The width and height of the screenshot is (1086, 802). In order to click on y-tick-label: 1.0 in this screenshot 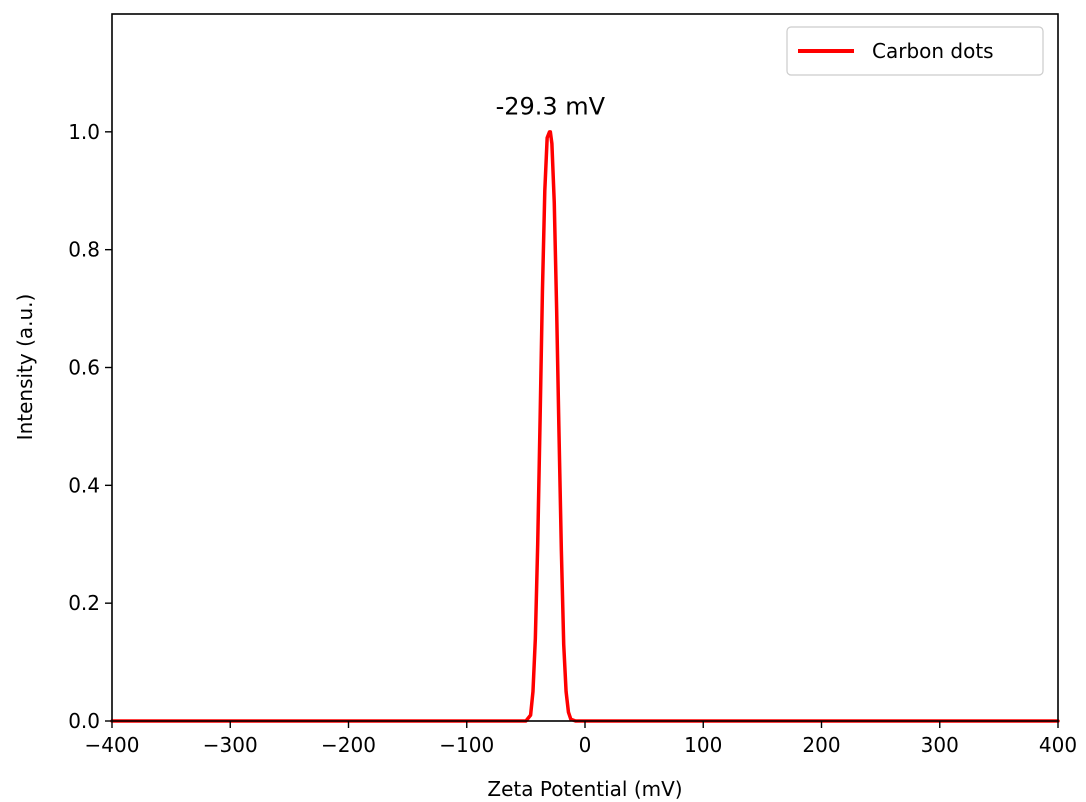, I will do `click(84, 132)`.